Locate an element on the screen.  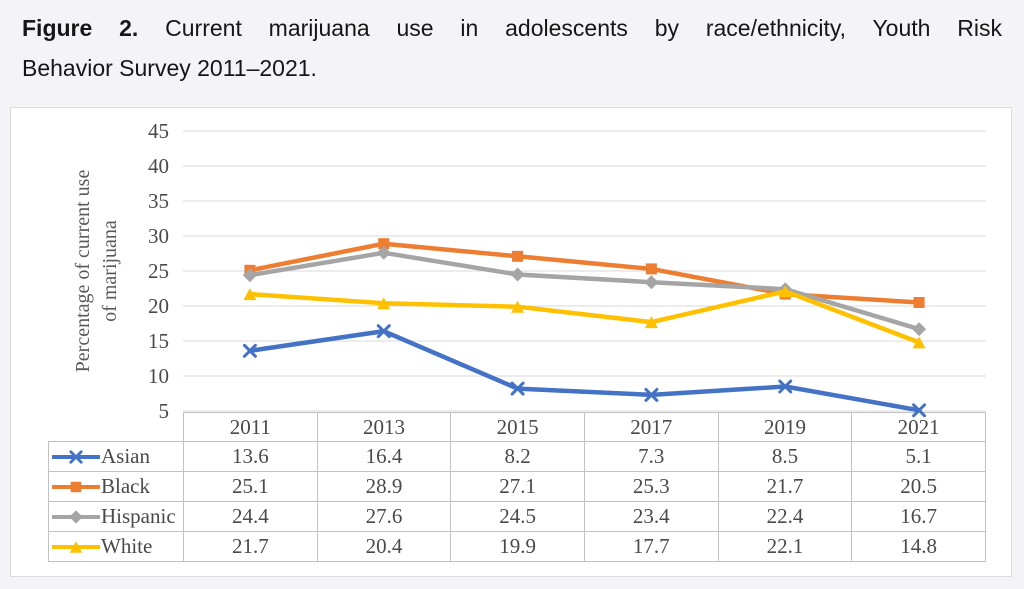
table-row-black: Black 25.1 28.9 27.1 25.3 21.7 20.5 is located at coordinates (517, 486).